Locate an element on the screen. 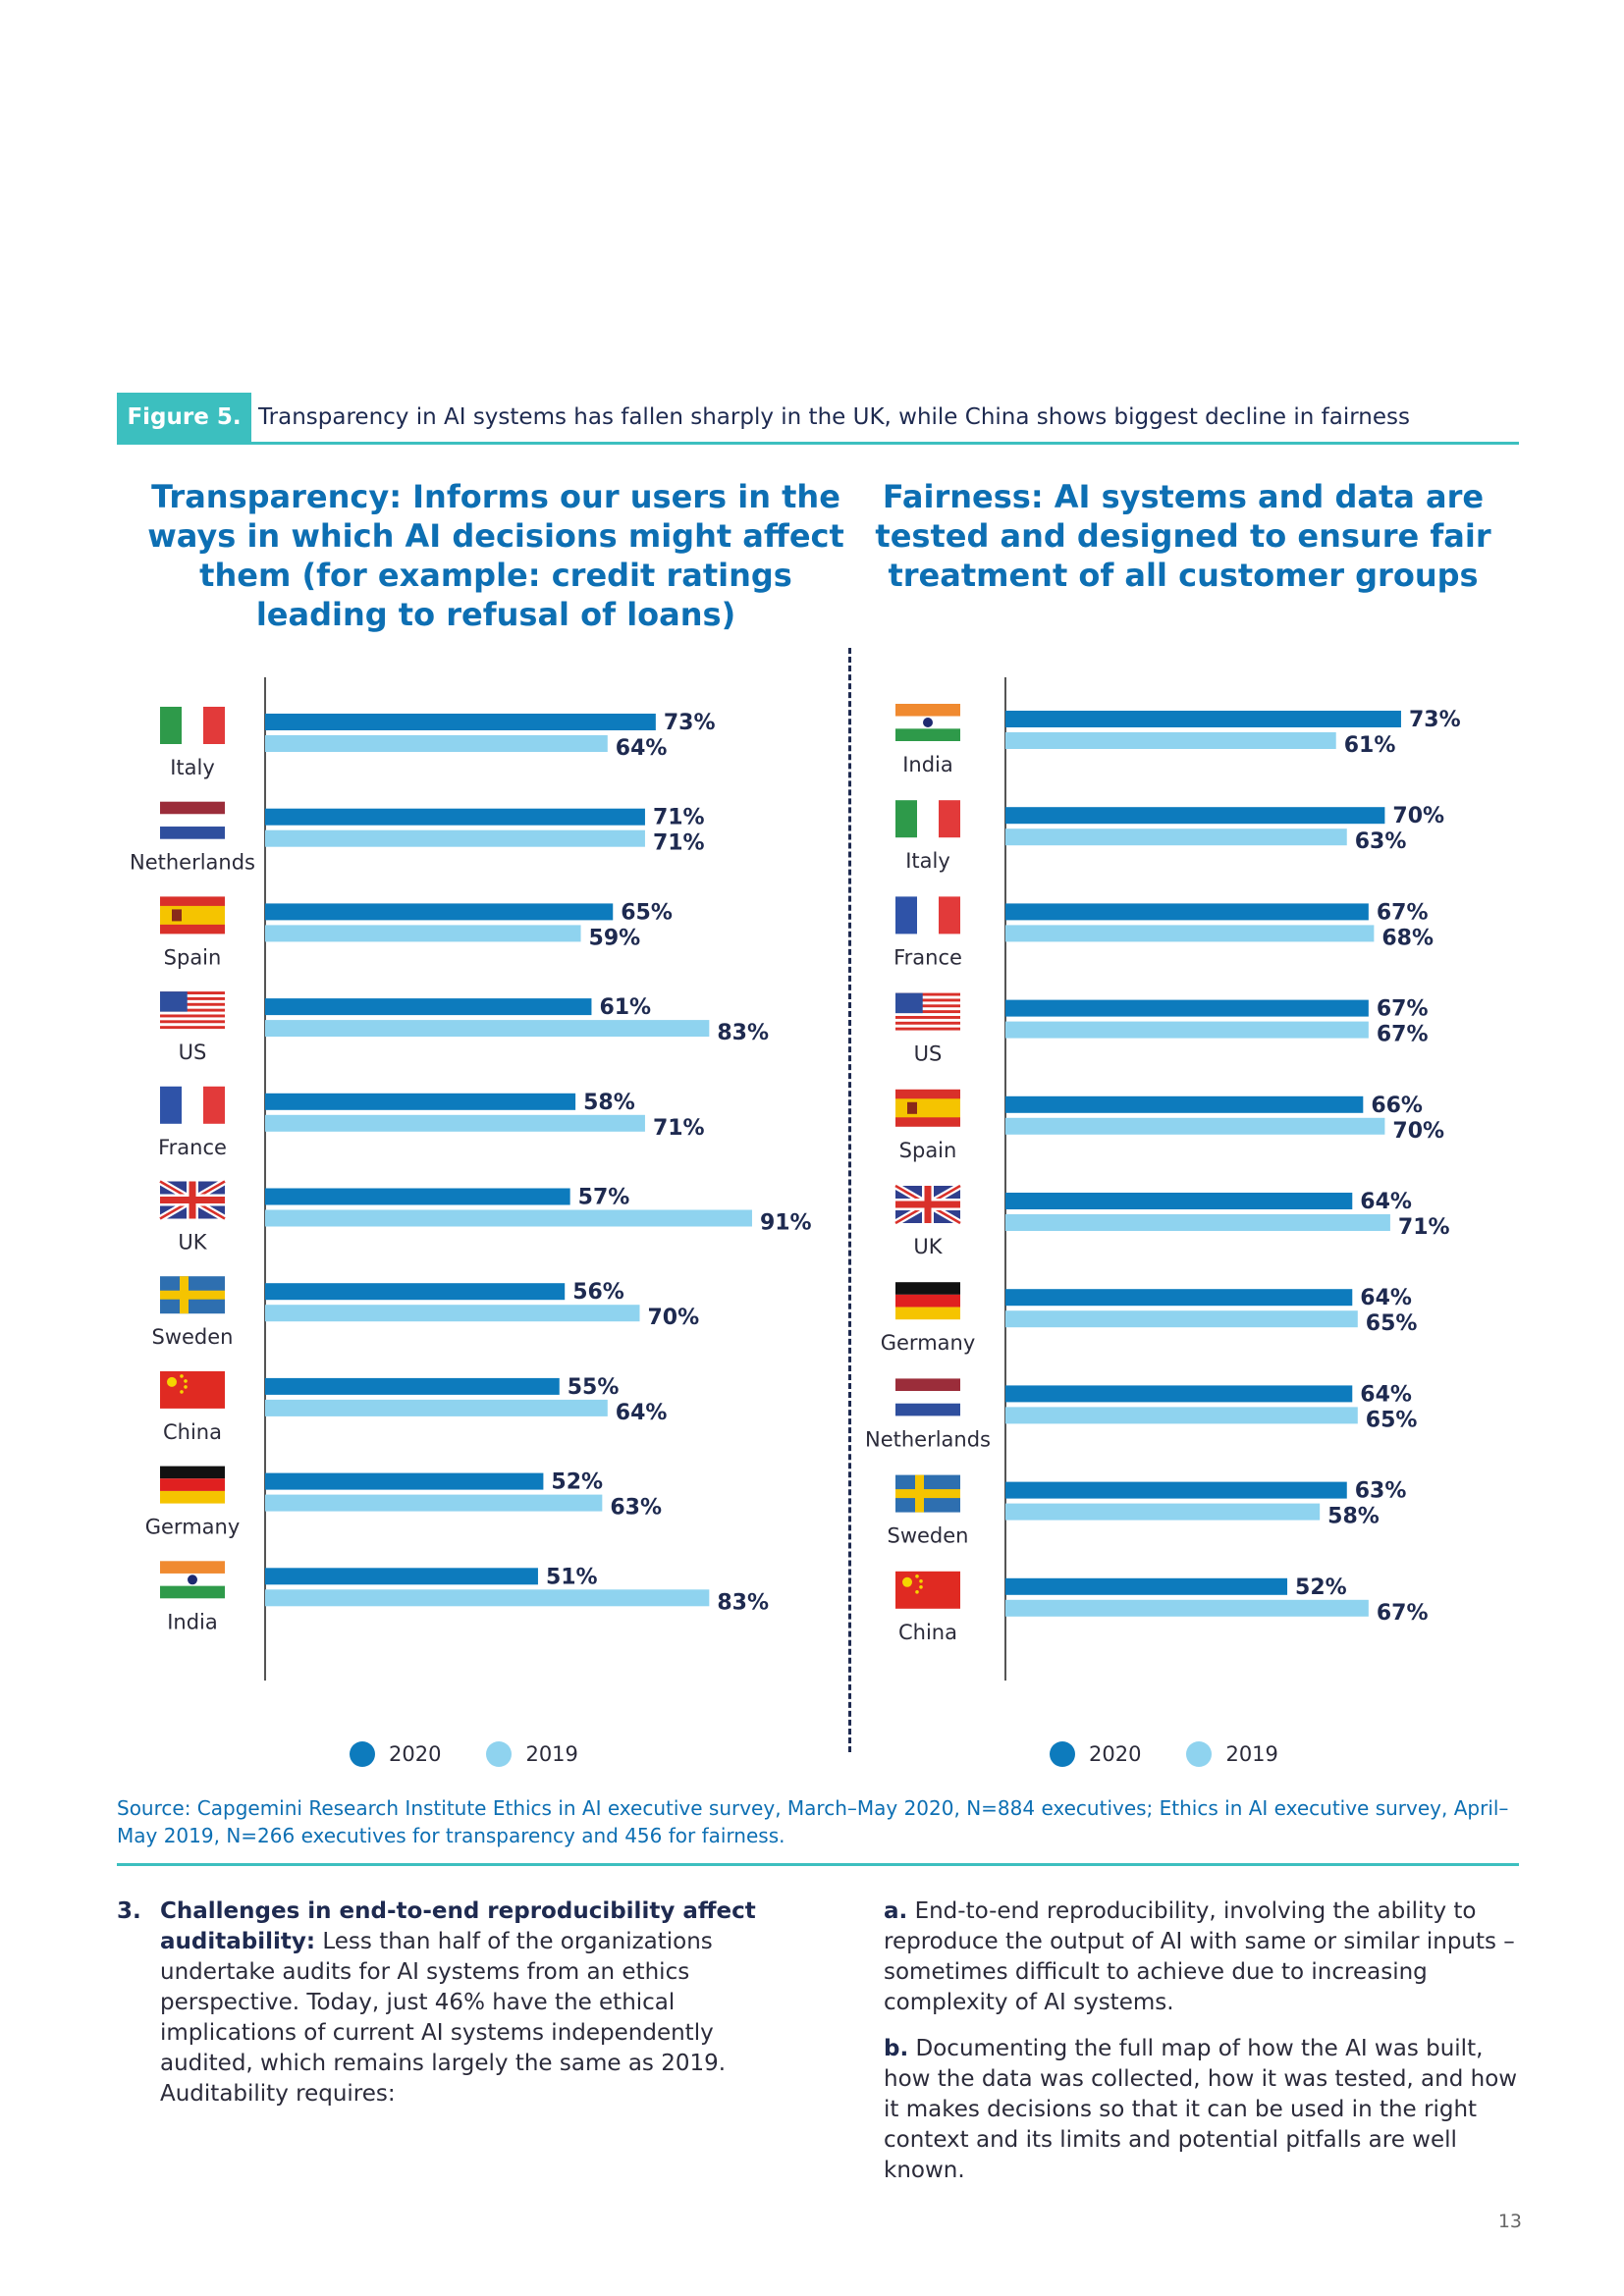 This screenshot has width=1624, height=2296. bar-group-netherlands: Netherlands 71%71% is located at coordinates (417, 838).